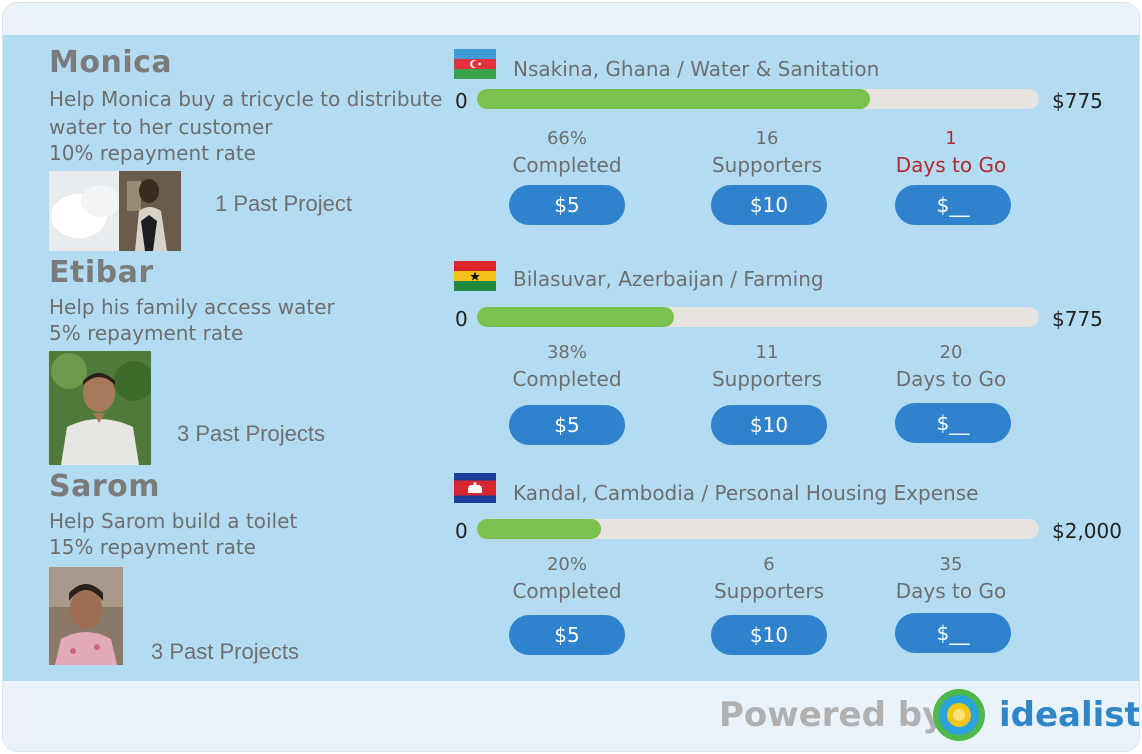  Describe the element at coordinates (951, 138) in the screenshot. I see `days-count: 1` at that location.